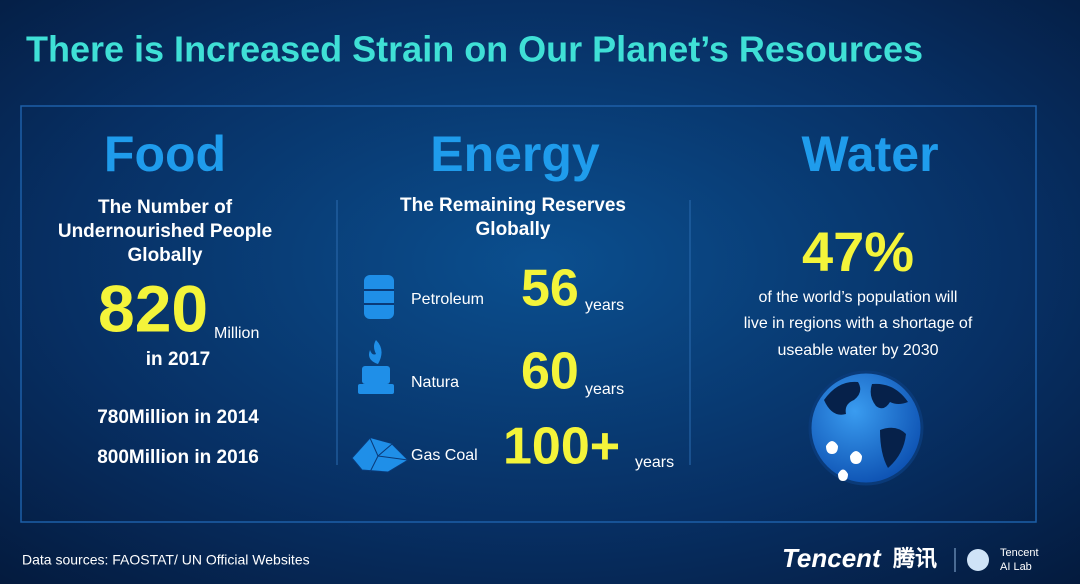 This screenshot has height=584, width=1080. Describe the element at coordinates (858, 251) in the screenshot. I see `water-figure: 47%` at that location.